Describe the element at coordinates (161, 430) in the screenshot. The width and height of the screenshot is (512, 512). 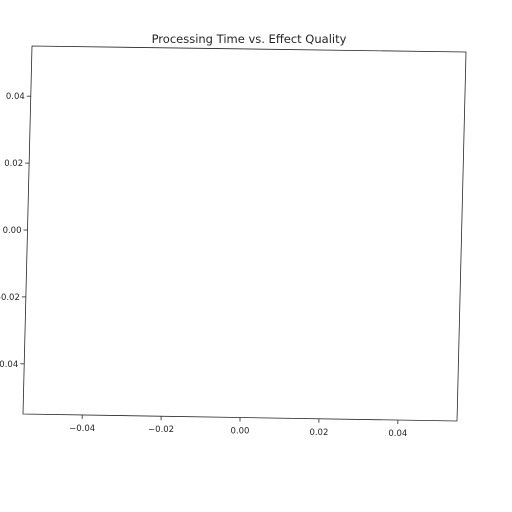
I see `x-tick-label: −0.02` at that location.